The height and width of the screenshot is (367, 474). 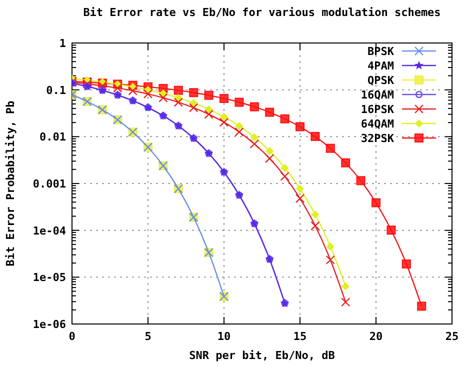 What do you see at coordinates (377, 109) in the screenshot?
I see `legend-label: 16PSK` at bounding box center [377, 109].